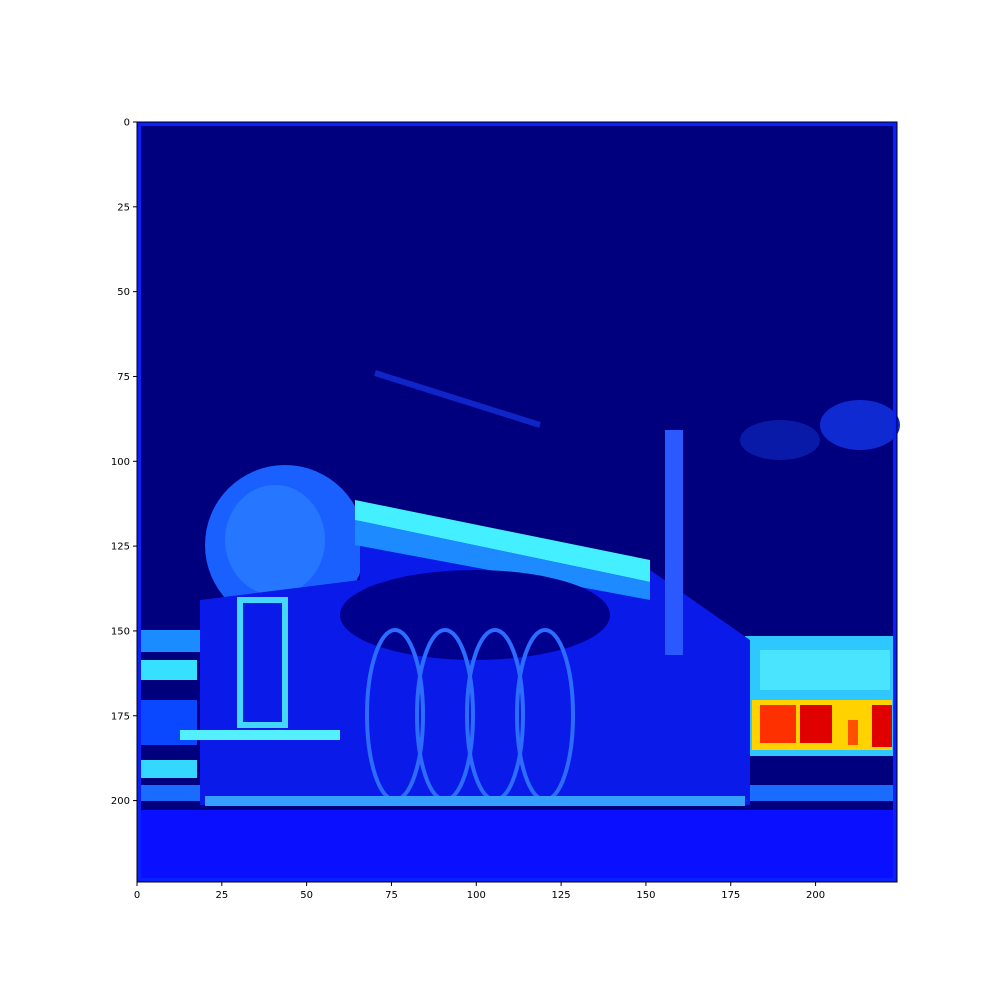  Describe the element at coordinates (306, 895) in the screenshot. I see `x-tick-label: 50` at that location.